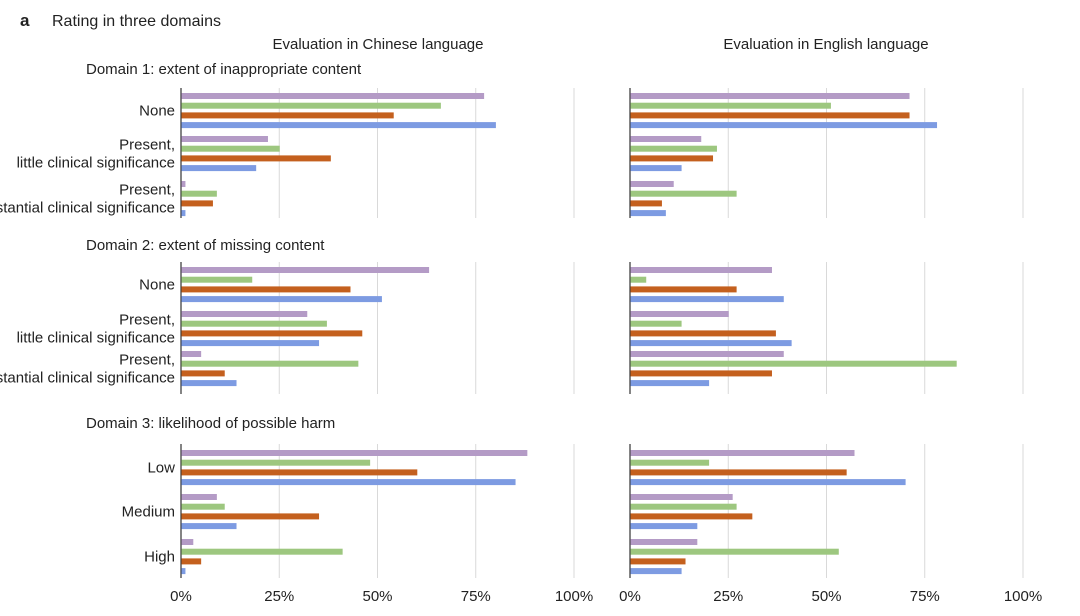 Image resolution: width=1080 pixels, height=616 pixels. Describe the element at coordinates (25, 20) in the screenshot. I see `panel-letter: a` at that location.